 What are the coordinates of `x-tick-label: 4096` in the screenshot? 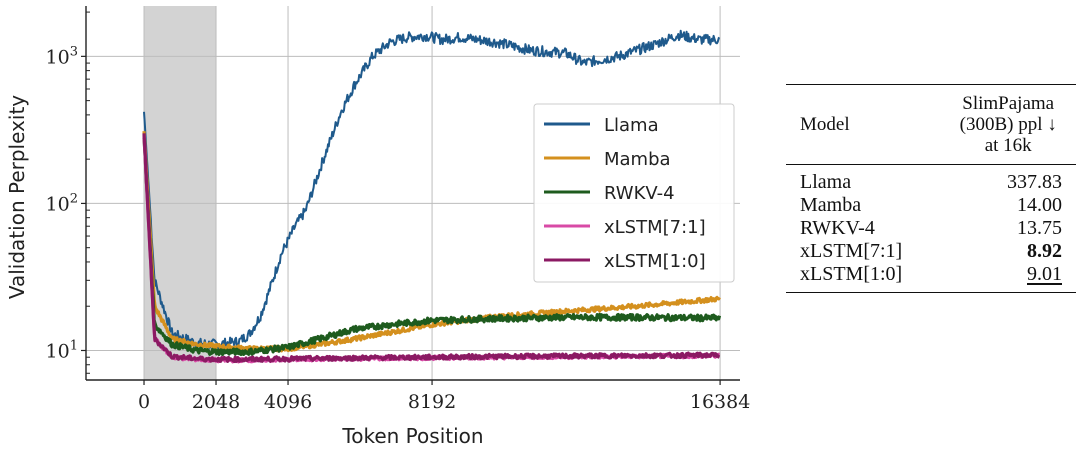 It's located at (288, 402).